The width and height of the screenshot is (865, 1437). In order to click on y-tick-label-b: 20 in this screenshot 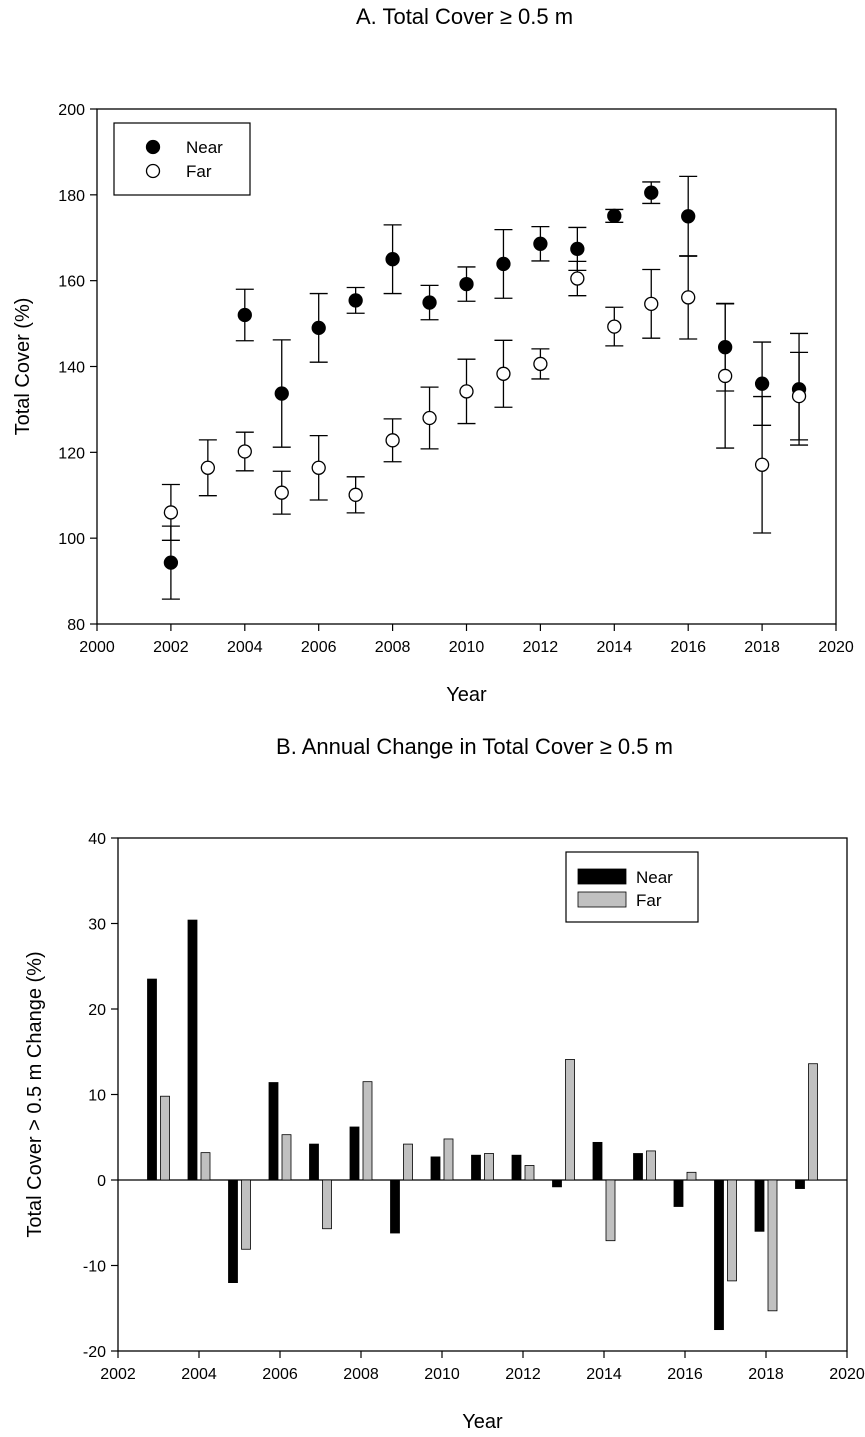, I will do `click(97, 1010)`.